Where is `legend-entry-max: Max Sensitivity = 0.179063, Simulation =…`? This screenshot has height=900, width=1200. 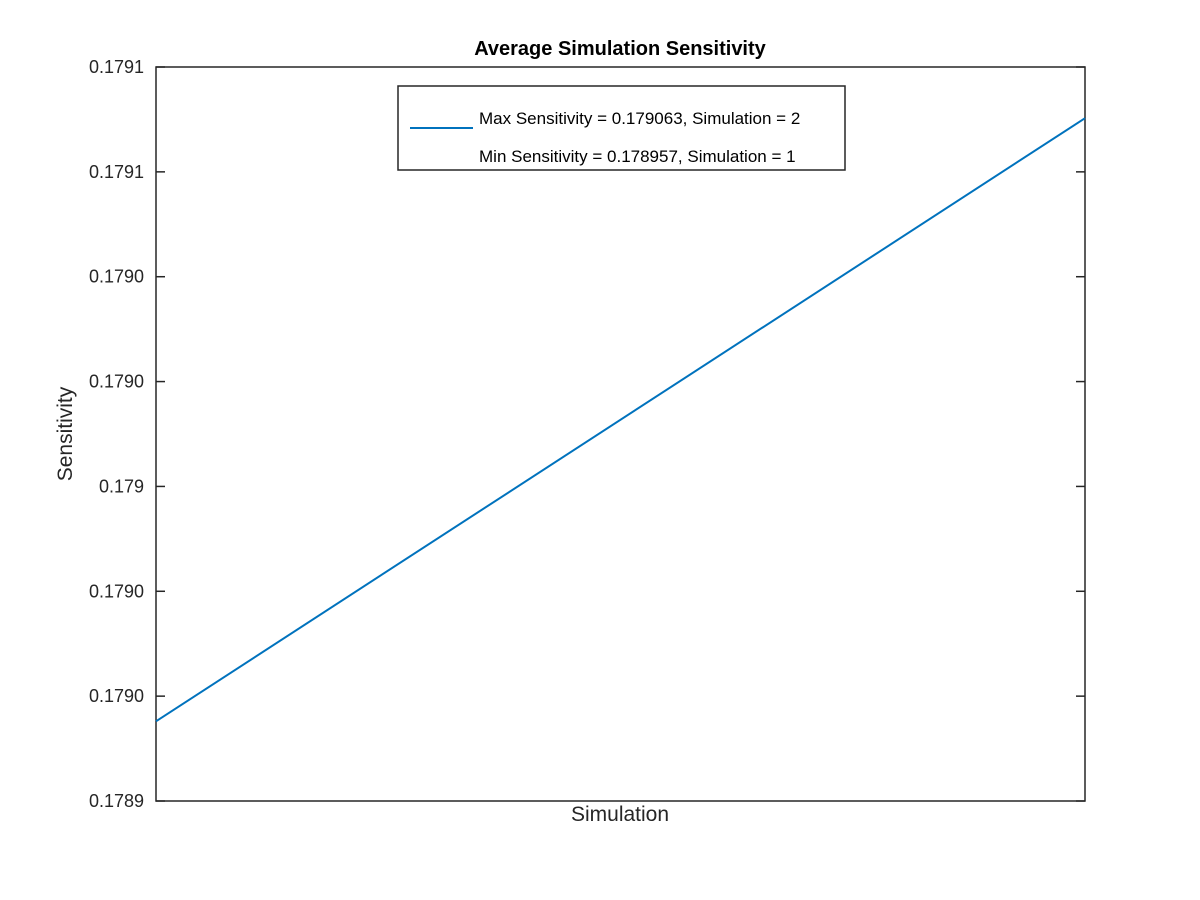
legend-entry-max: Max Sensitivity = 0.179063, Simulation =… is located at coordinates (639, 118).